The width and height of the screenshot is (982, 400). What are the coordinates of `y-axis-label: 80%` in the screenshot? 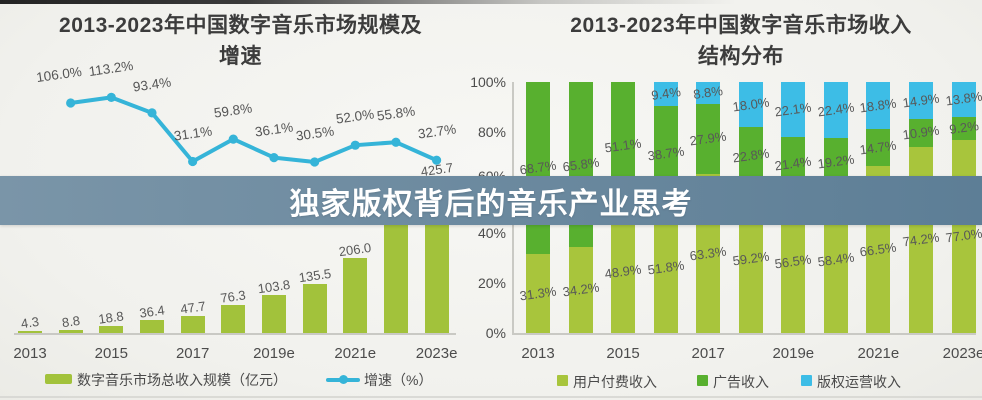 It's located at (491, 132).